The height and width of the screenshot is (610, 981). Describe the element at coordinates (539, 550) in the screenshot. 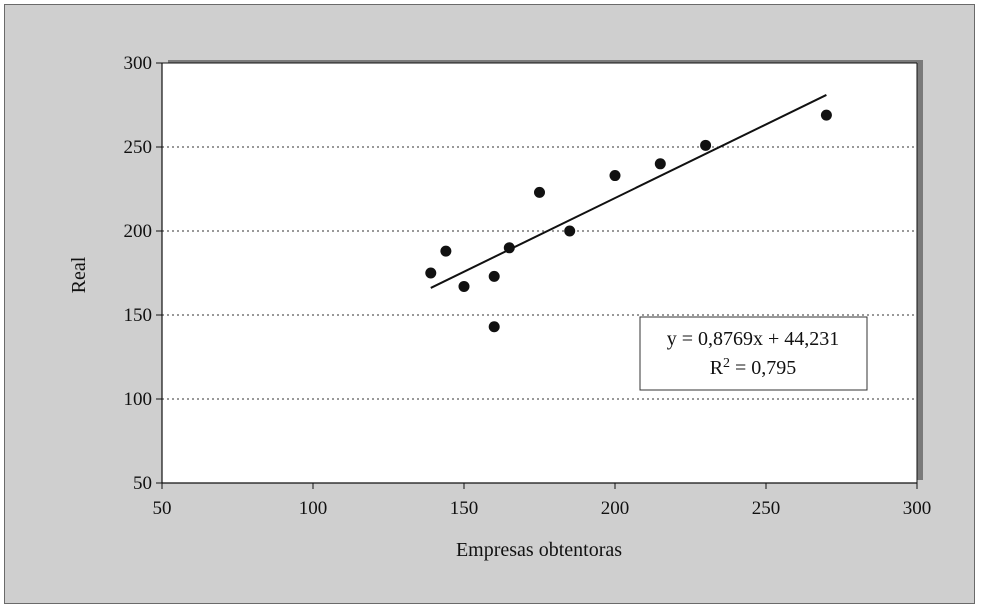

I see `x-axis-title: Empresas obtentoras` at that location.